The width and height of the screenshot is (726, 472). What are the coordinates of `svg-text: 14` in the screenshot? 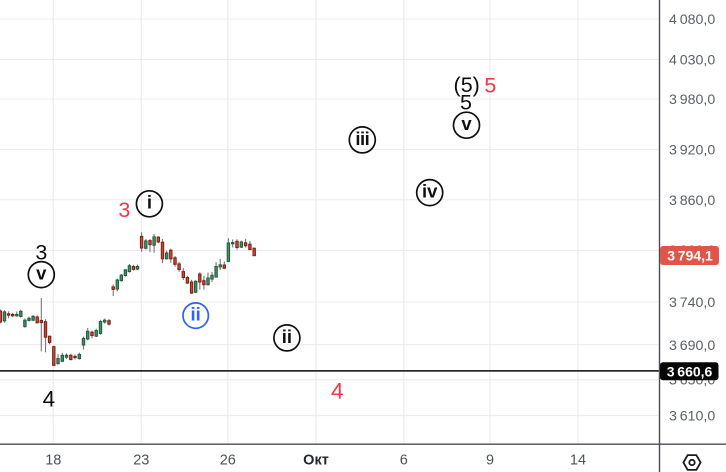 It's located at (578, 461).